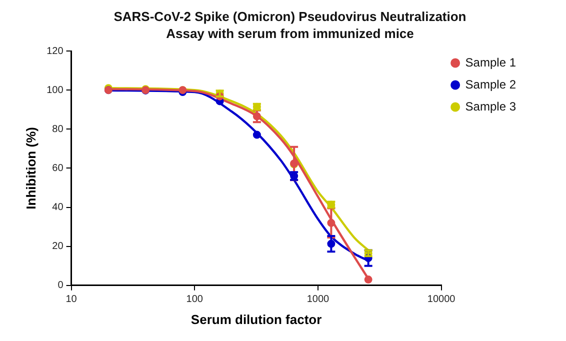 The image size is (566, 341). What do you see at coordinates (490, 106) in the screenshot?
I see `legend-label: Sample 3` at bounding box center [490, 106].